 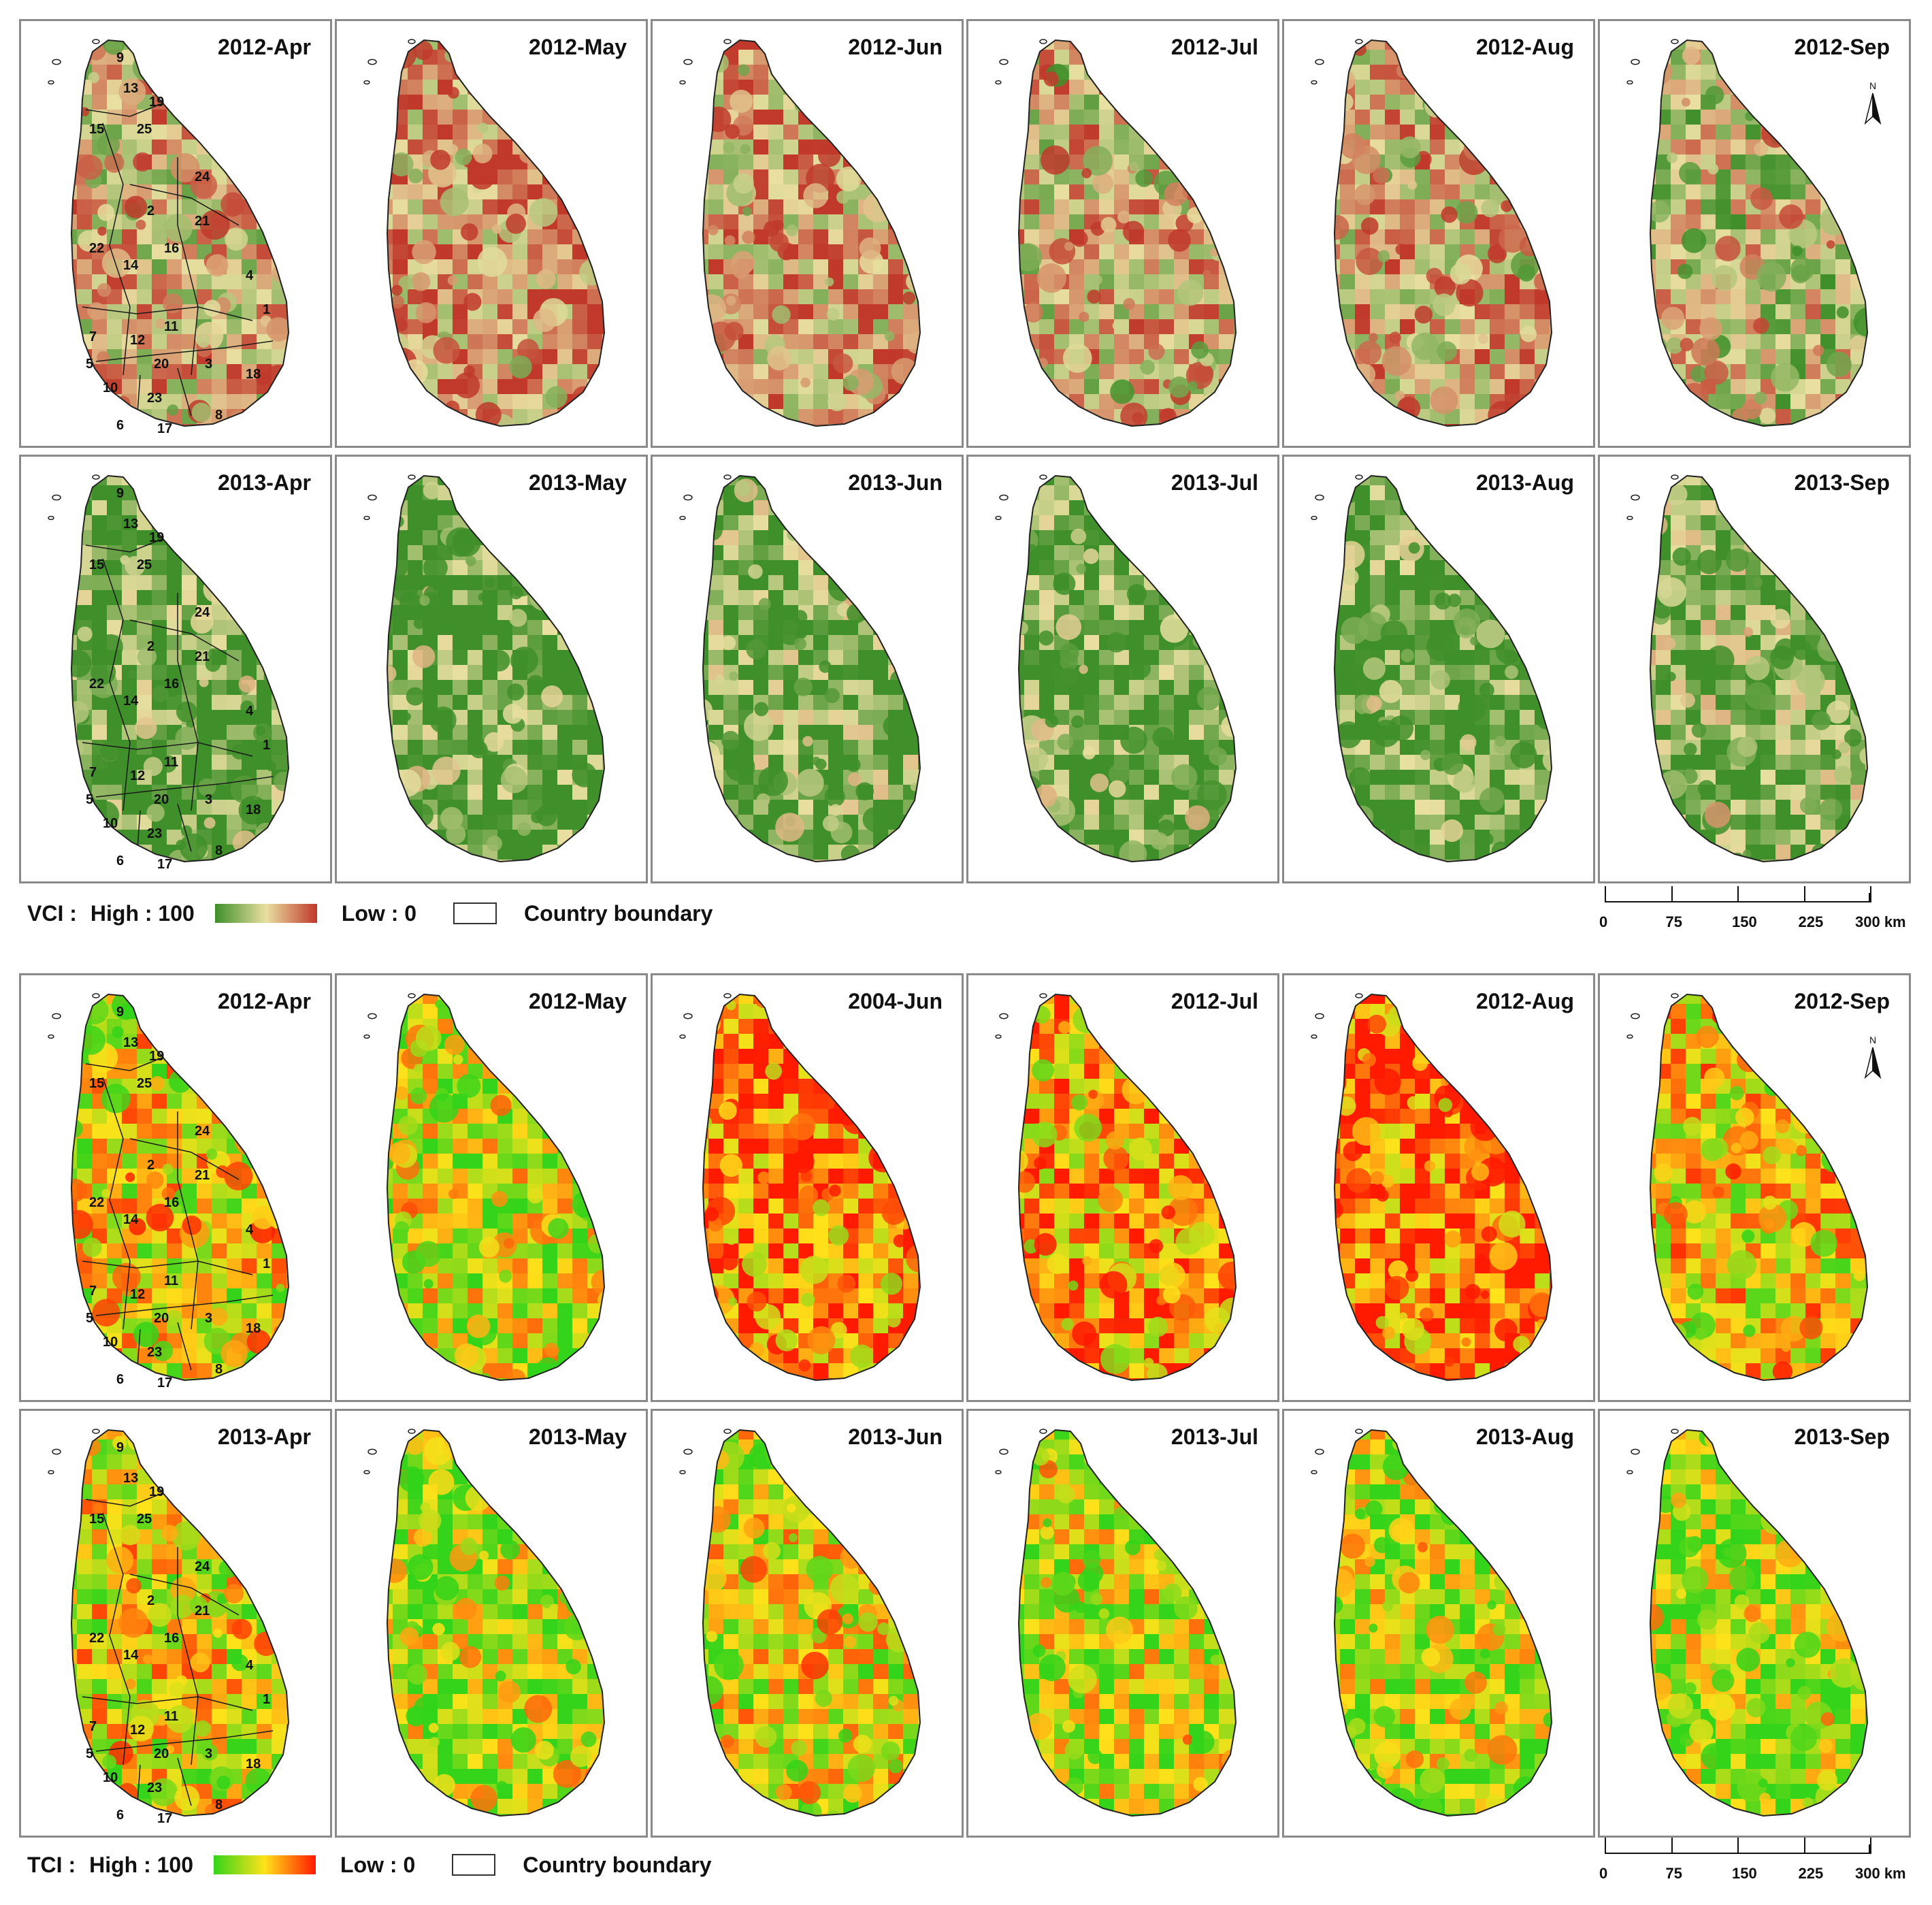 What do you see at coordinates (264, 482) in the screenshot?
I see `panel-date-label: 2013-Apr` at bounding box center [264, 482].